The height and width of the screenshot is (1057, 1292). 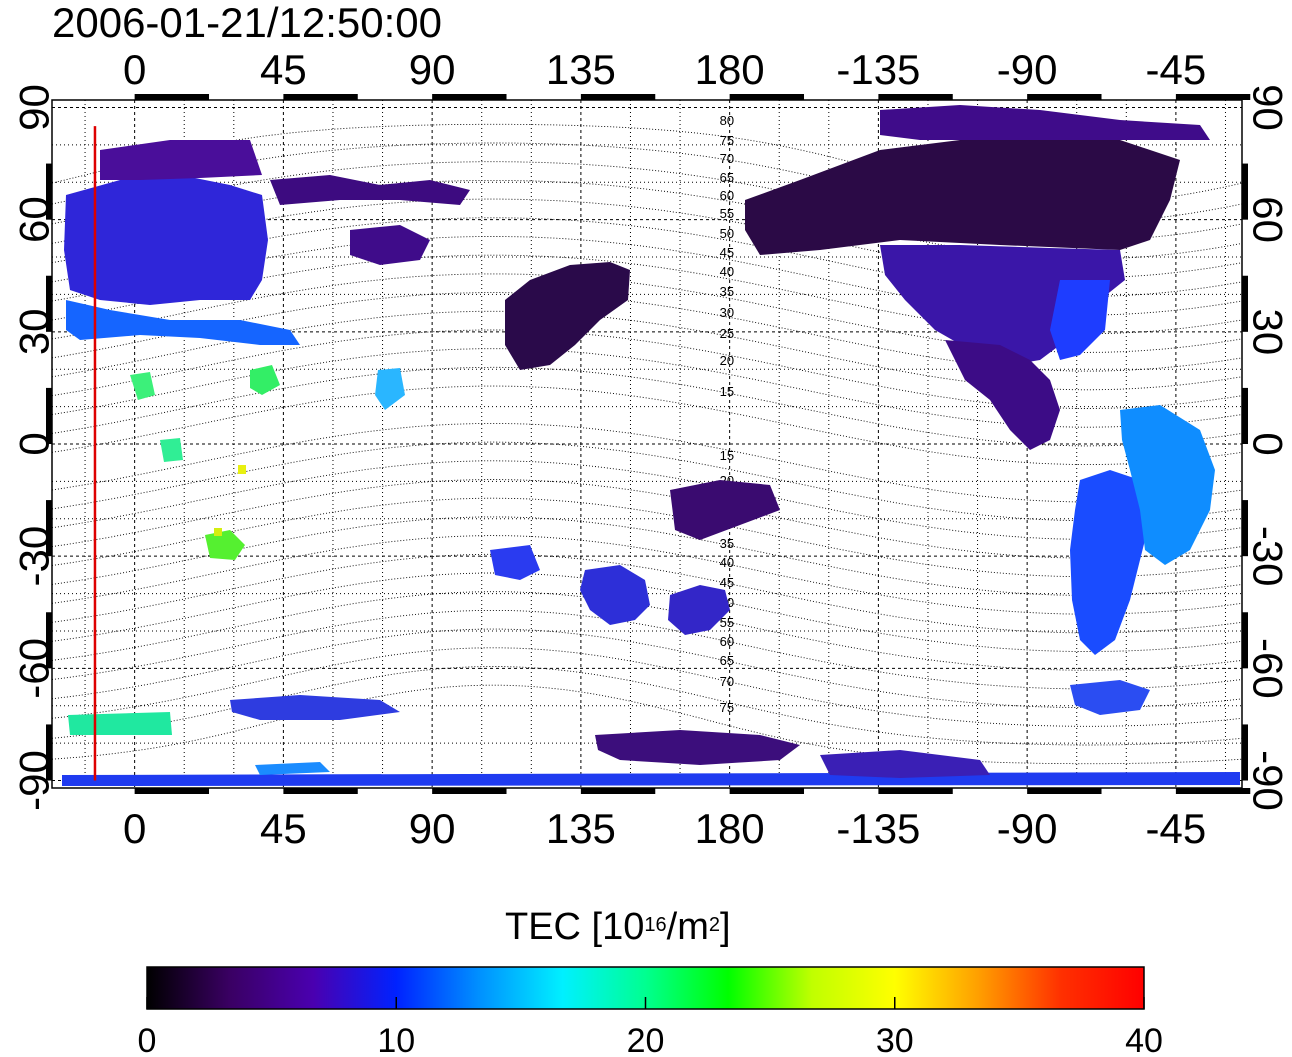 What do you see at coordinates (727, 312) in the screenshot?
I see `maglat-label: 30` at bounding box center [727, 312].